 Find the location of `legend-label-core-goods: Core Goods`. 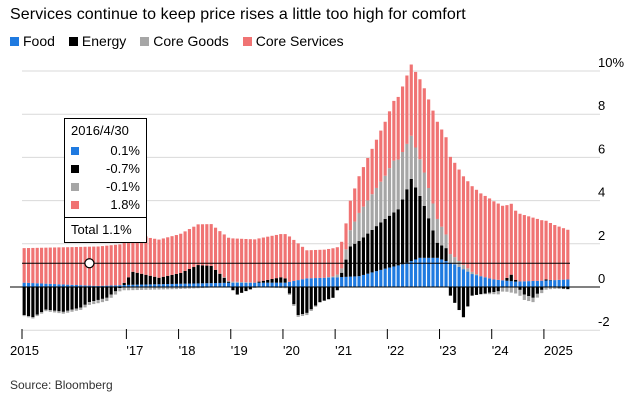

legend-label-core-goods: Core Goods is located at coordinates (191, 41).